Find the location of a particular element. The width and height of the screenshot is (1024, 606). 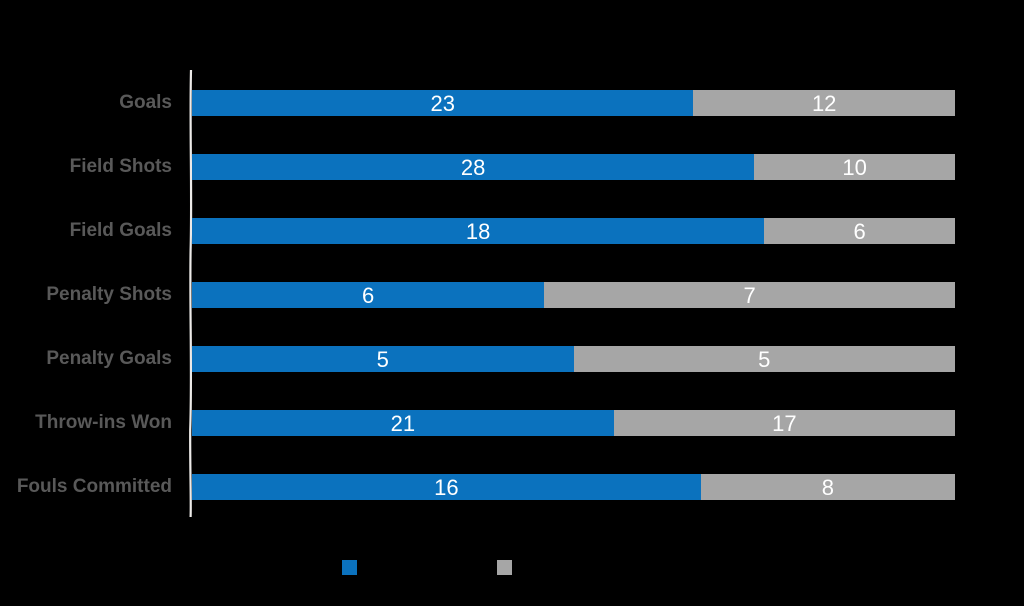

bar-segment-blue: 6 is located at coordinates (368, 295).